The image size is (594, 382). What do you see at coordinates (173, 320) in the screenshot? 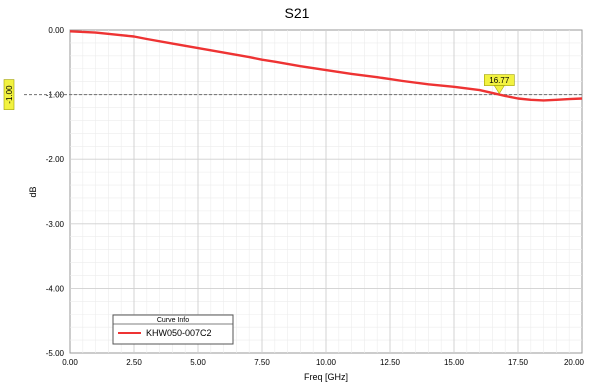
I see `legend-title: Curve Info` at bounding box center [173, 320].